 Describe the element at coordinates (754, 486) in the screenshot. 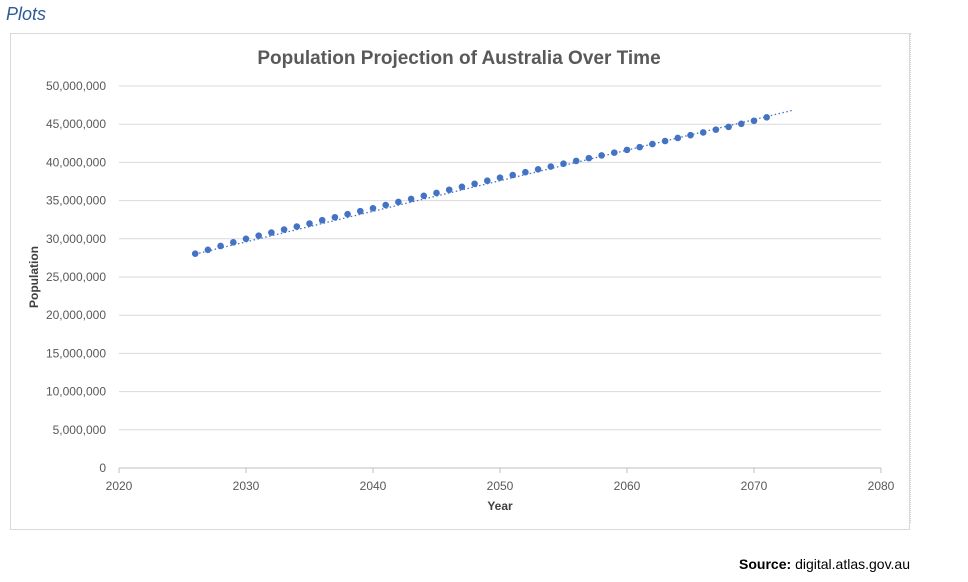

I see `x-tick-label: 2070` at that location.